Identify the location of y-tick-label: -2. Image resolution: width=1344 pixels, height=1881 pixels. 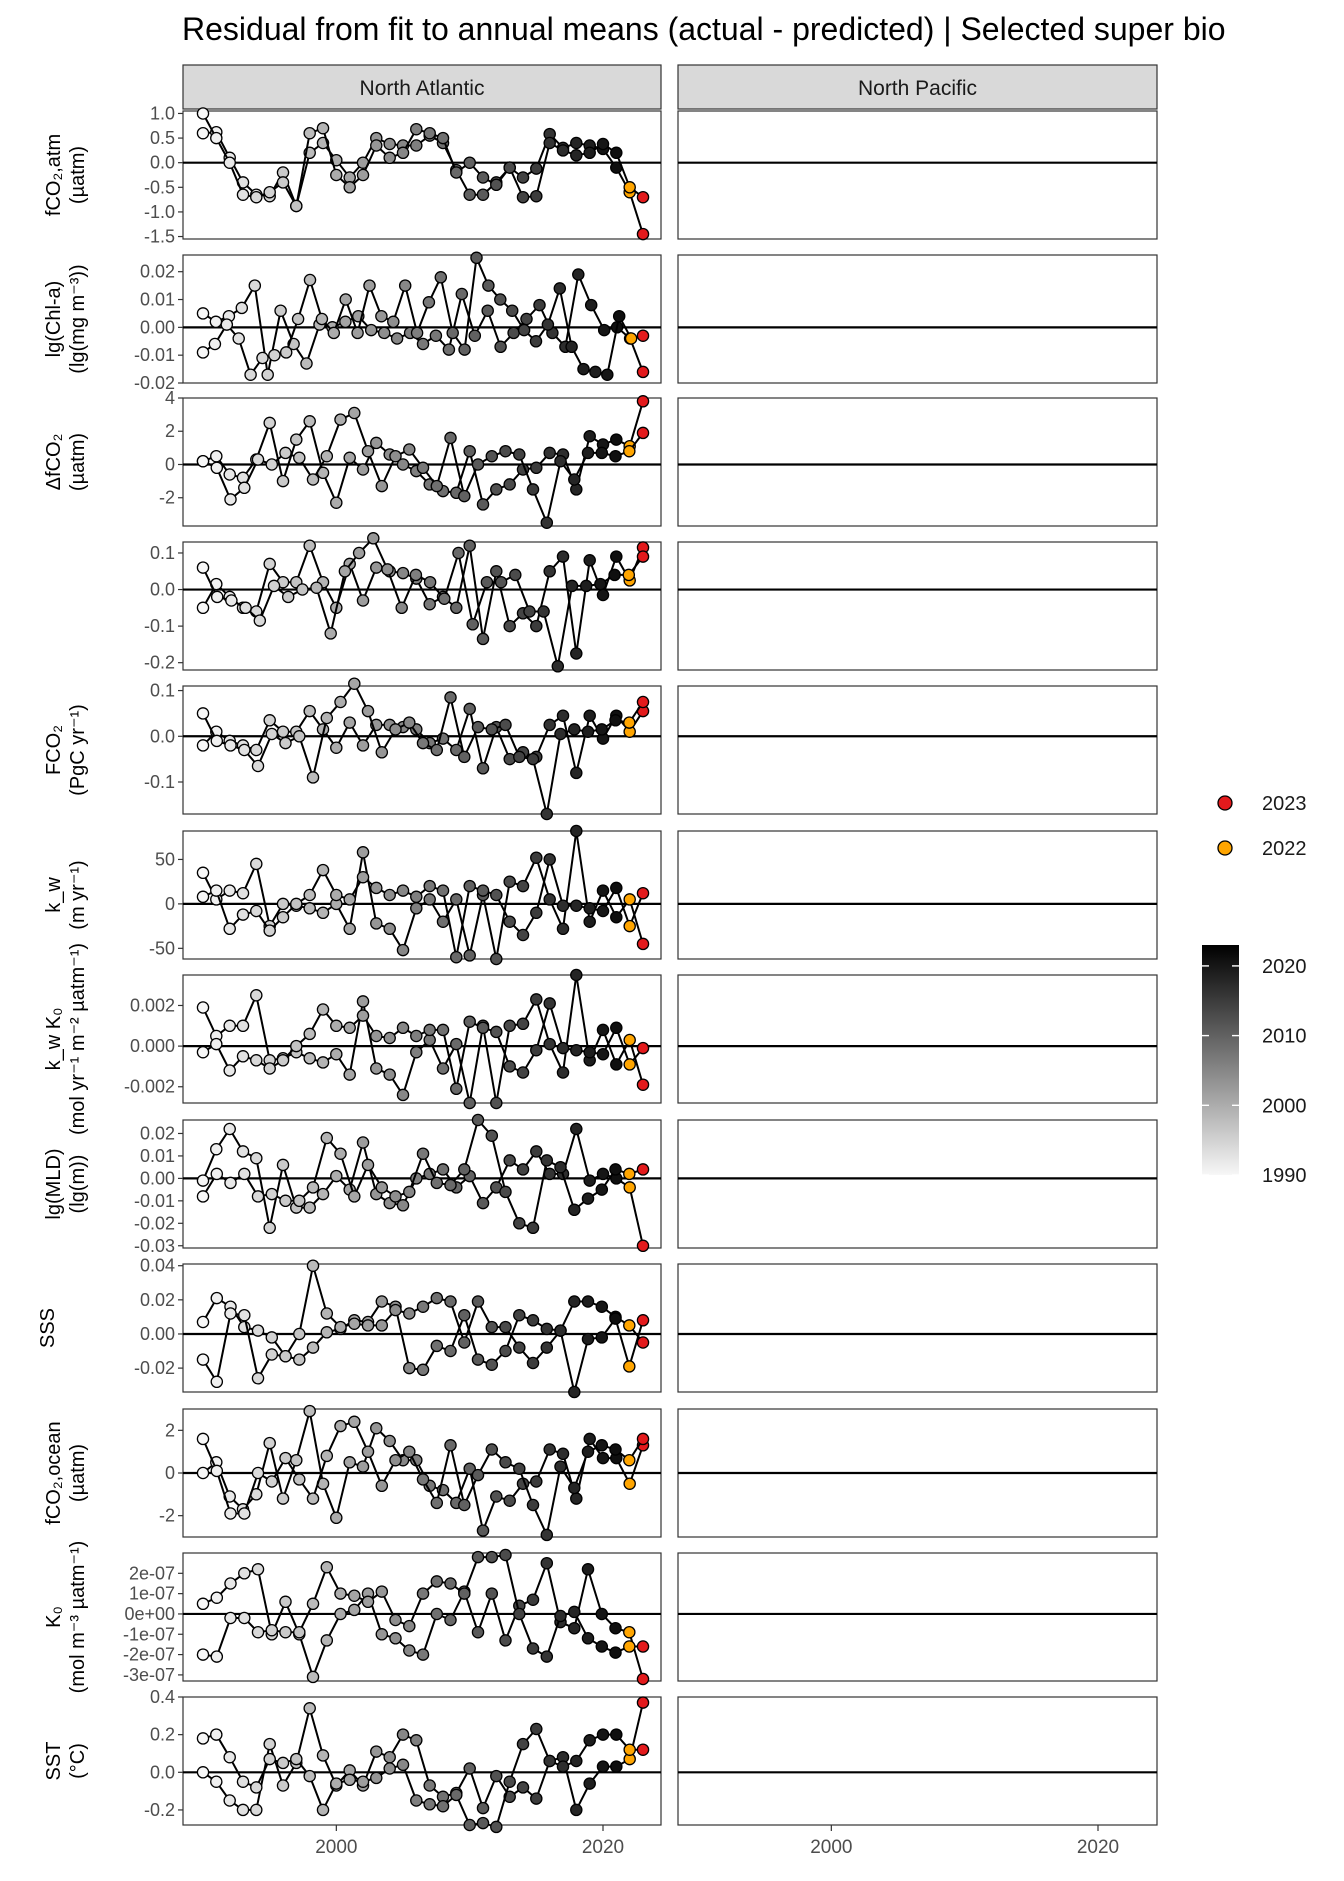
(167, 498).